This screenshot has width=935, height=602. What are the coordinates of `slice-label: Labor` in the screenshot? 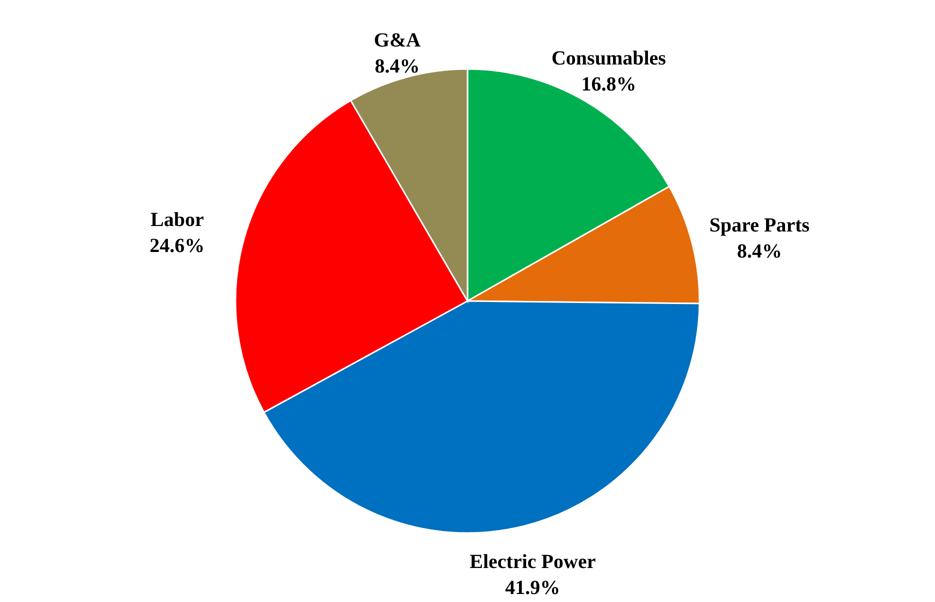 It's located at (177, 220).